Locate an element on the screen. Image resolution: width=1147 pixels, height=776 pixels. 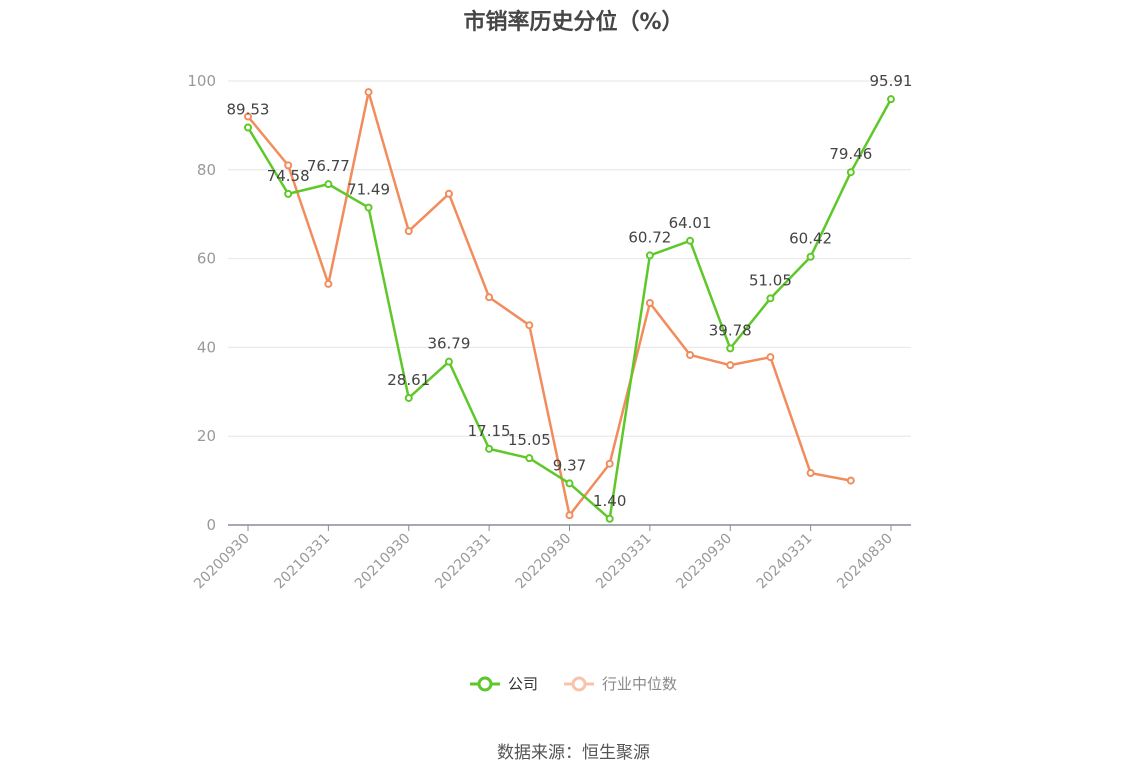
chart-title: 市销率历史分位（%） is located at coordinates (573, 22).